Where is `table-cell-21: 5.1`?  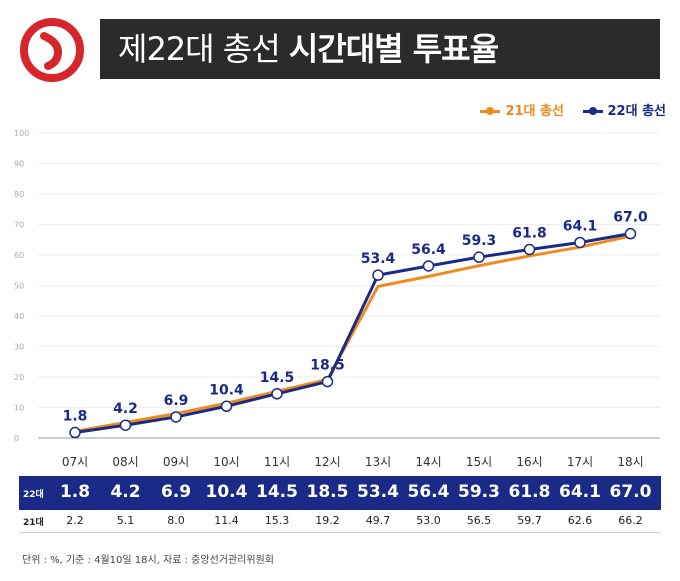
table-cell-21: 5.1 is located at coordinates (125, 520).